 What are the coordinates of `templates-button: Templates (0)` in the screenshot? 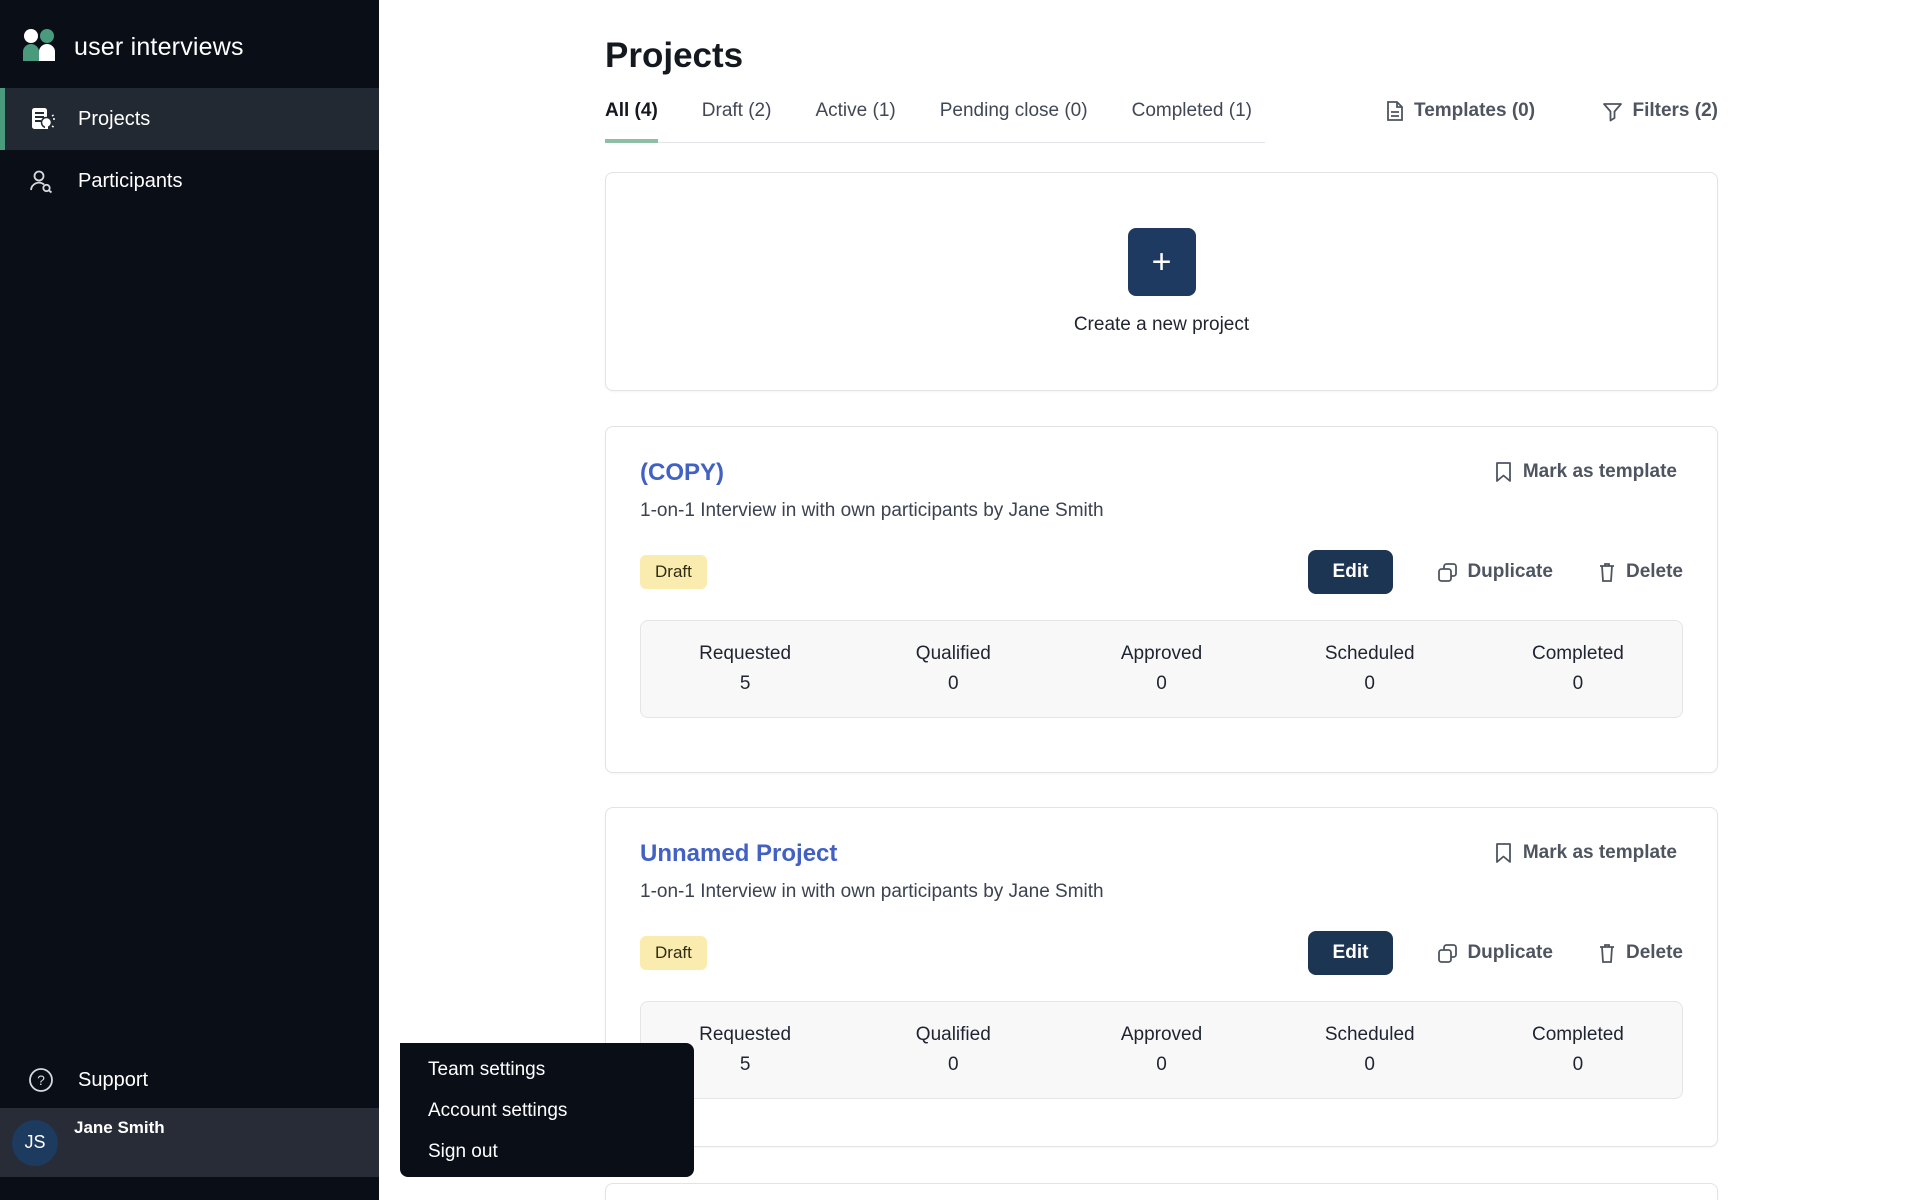 It's located at (1460, 111).